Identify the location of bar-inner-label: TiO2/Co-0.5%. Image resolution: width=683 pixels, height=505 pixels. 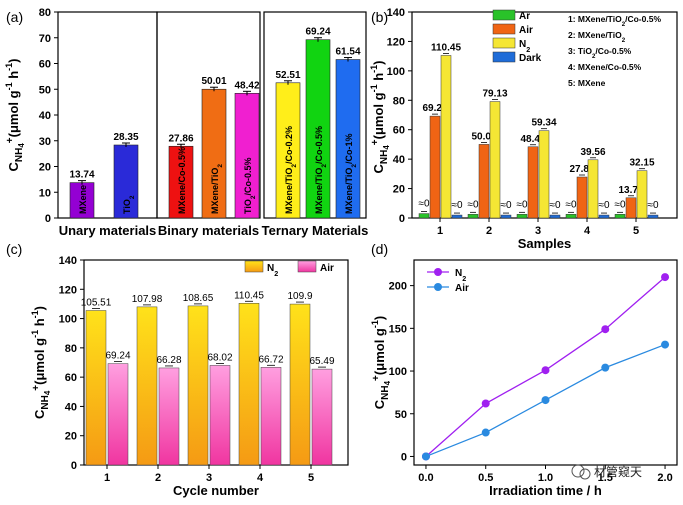
(250, 186).